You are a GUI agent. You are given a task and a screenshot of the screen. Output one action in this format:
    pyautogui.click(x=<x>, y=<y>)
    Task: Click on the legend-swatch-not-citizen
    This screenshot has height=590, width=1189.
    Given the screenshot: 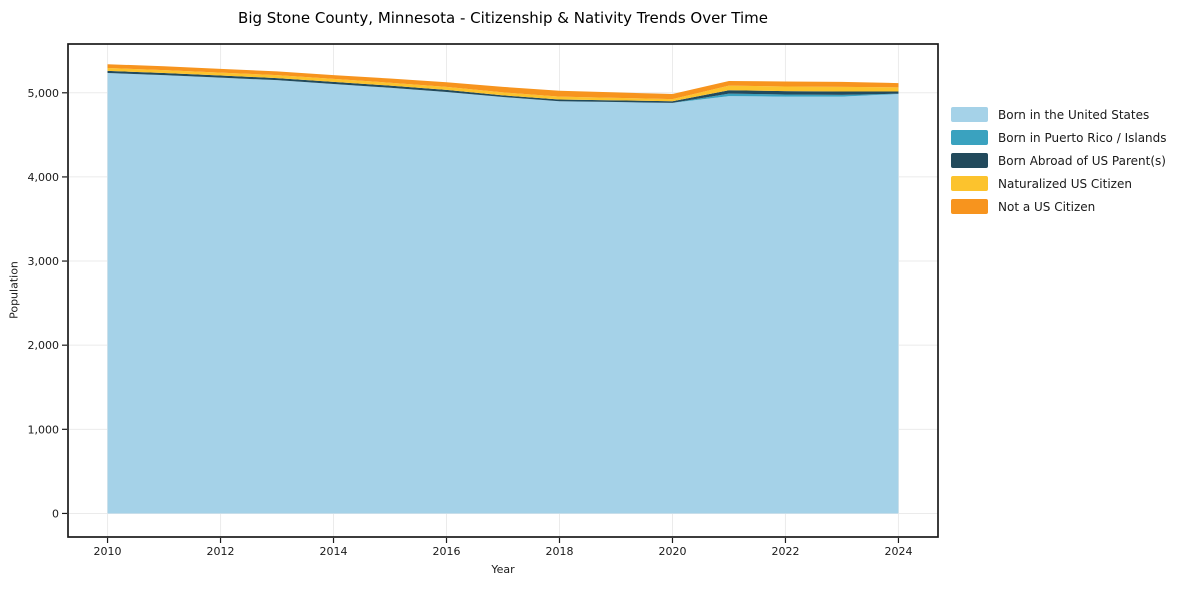 What is the action you would take?
    pyautogui.click(x=969, y=206)
    